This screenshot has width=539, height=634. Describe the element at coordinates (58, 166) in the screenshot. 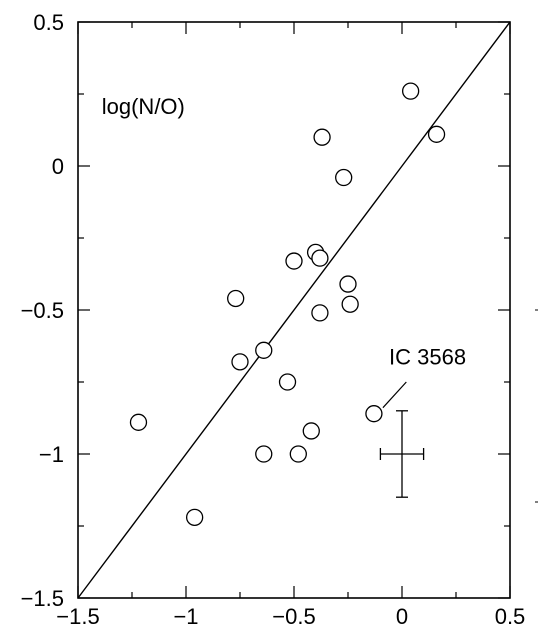

I see `y-tick-label: 0` at that location.